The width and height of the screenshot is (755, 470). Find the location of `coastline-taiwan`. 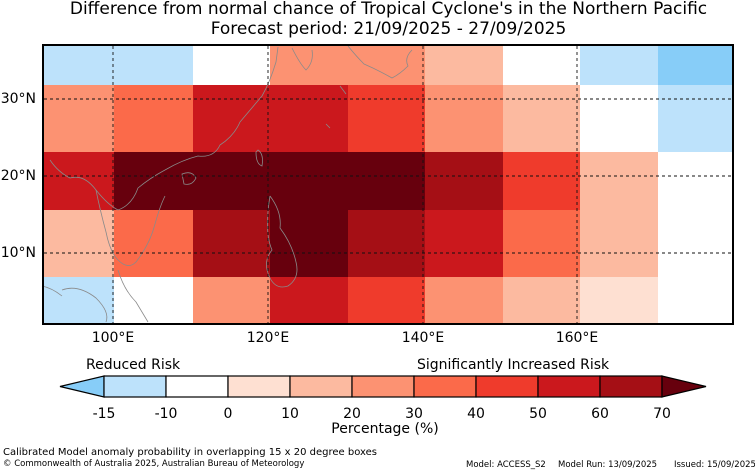

coastline-taiwan is located at coordinates (259, 158).